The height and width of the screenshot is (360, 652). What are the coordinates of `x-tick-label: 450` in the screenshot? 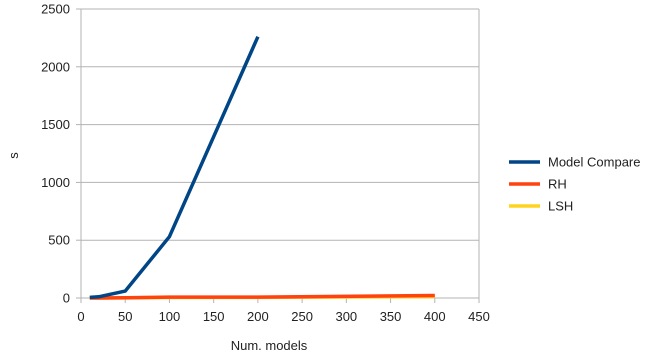 It's located at (479, 316).